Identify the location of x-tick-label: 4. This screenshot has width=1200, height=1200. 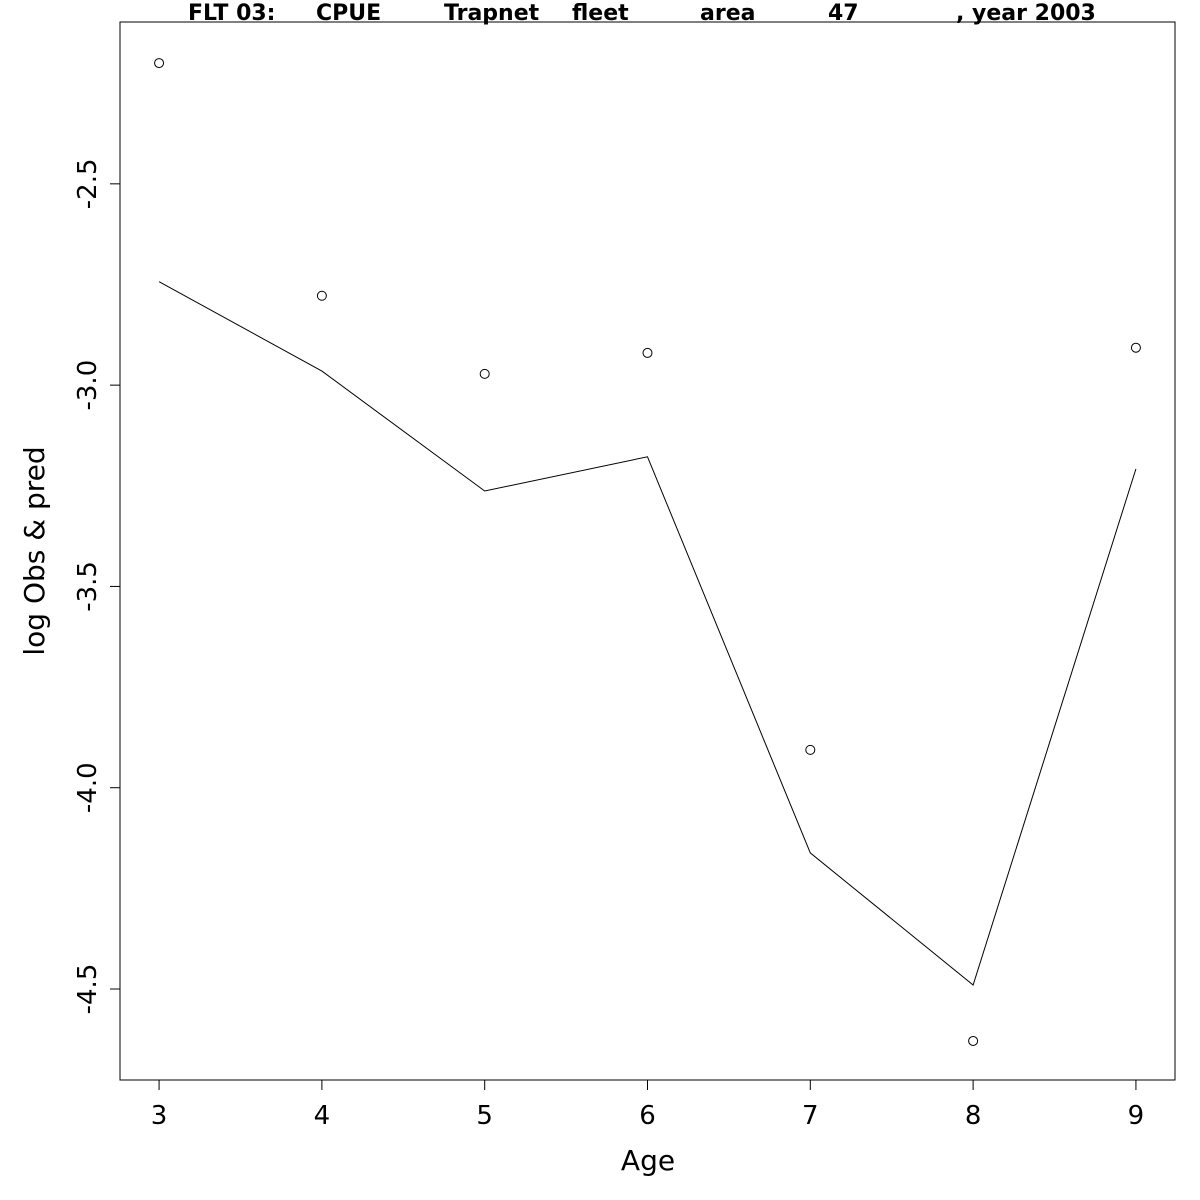
(322, 1116).